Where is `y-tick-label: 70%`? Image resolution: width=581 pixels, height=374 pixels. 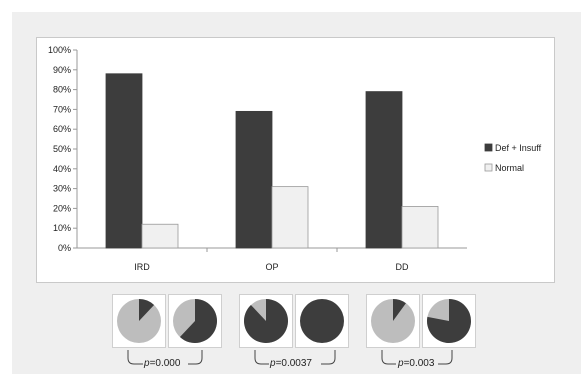 y-tick-label: 70% is located at coordinates (62, 109).